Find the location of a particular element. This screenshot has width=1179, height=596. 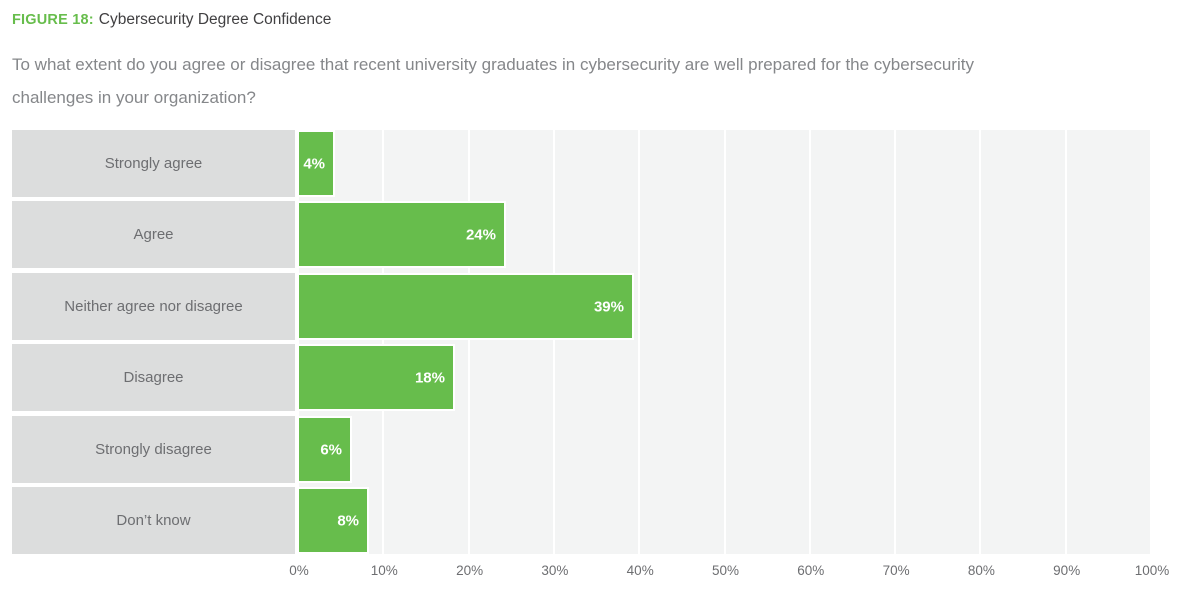

x-tick-label: 90% is located at coordinates (1067, 570).